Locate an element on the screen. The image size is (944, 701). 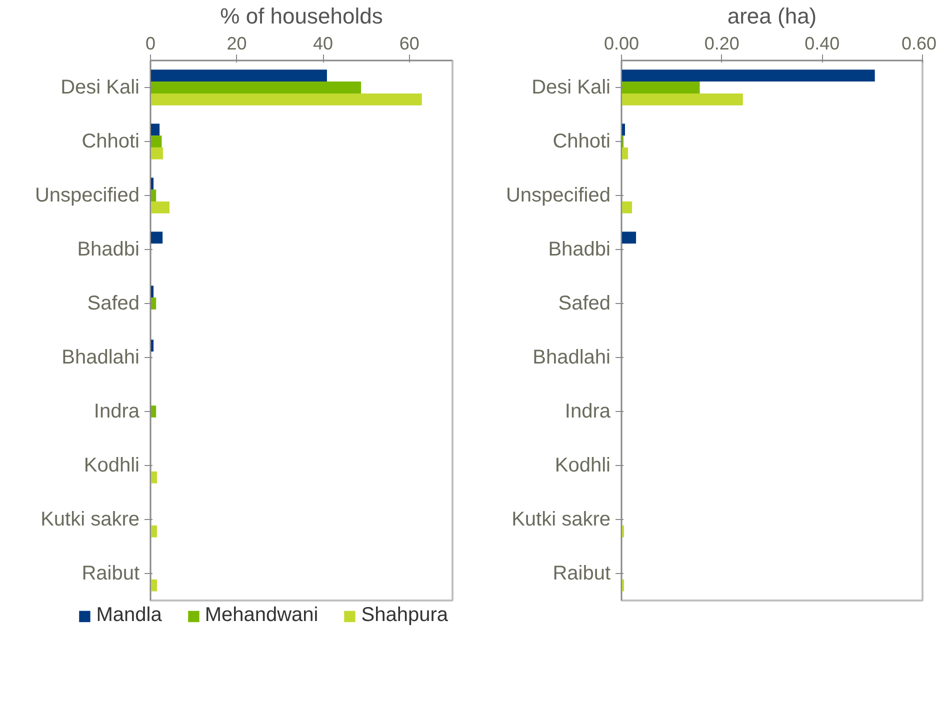
legend-label: Shahpura is located at coordinates (404, 615).